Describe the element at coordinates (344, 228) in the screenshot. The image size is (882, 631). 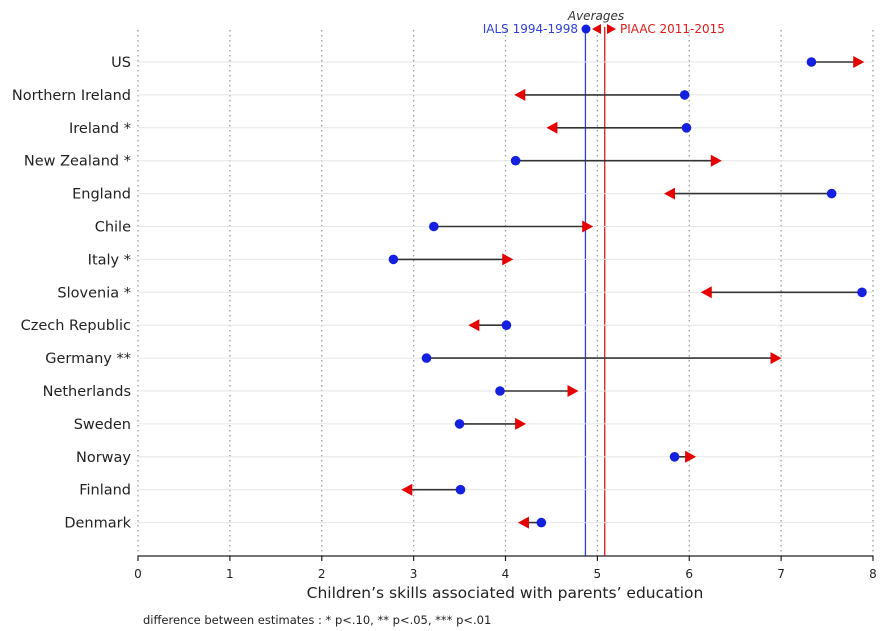
I see `row-chile: Chile` at that location.